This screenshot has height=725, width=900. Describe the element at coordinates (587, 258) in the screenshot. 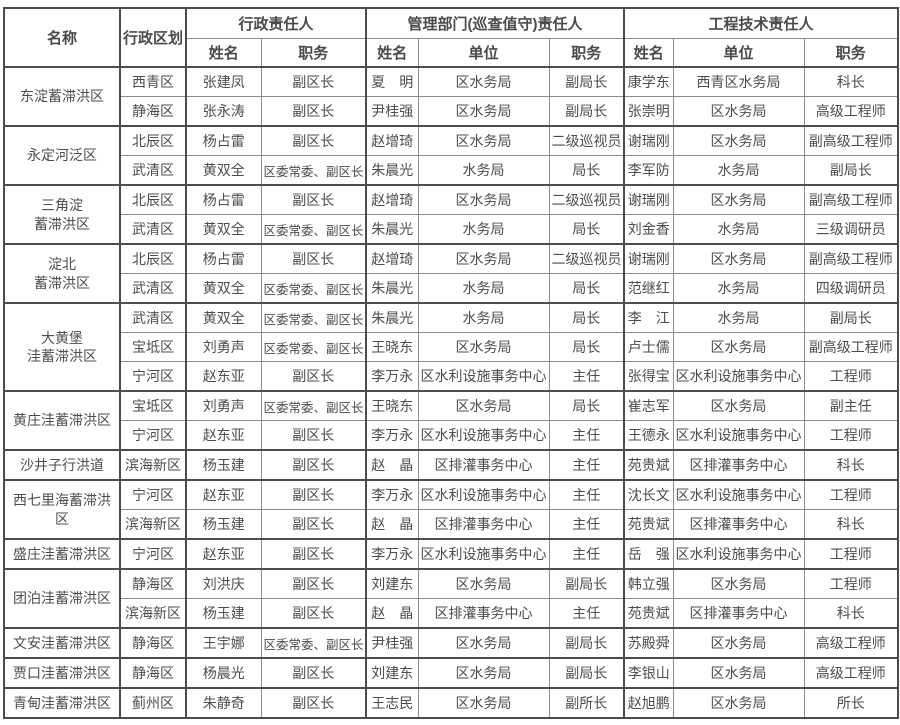

I see `cell-mgmt-title: 二级巡视员` at that location.